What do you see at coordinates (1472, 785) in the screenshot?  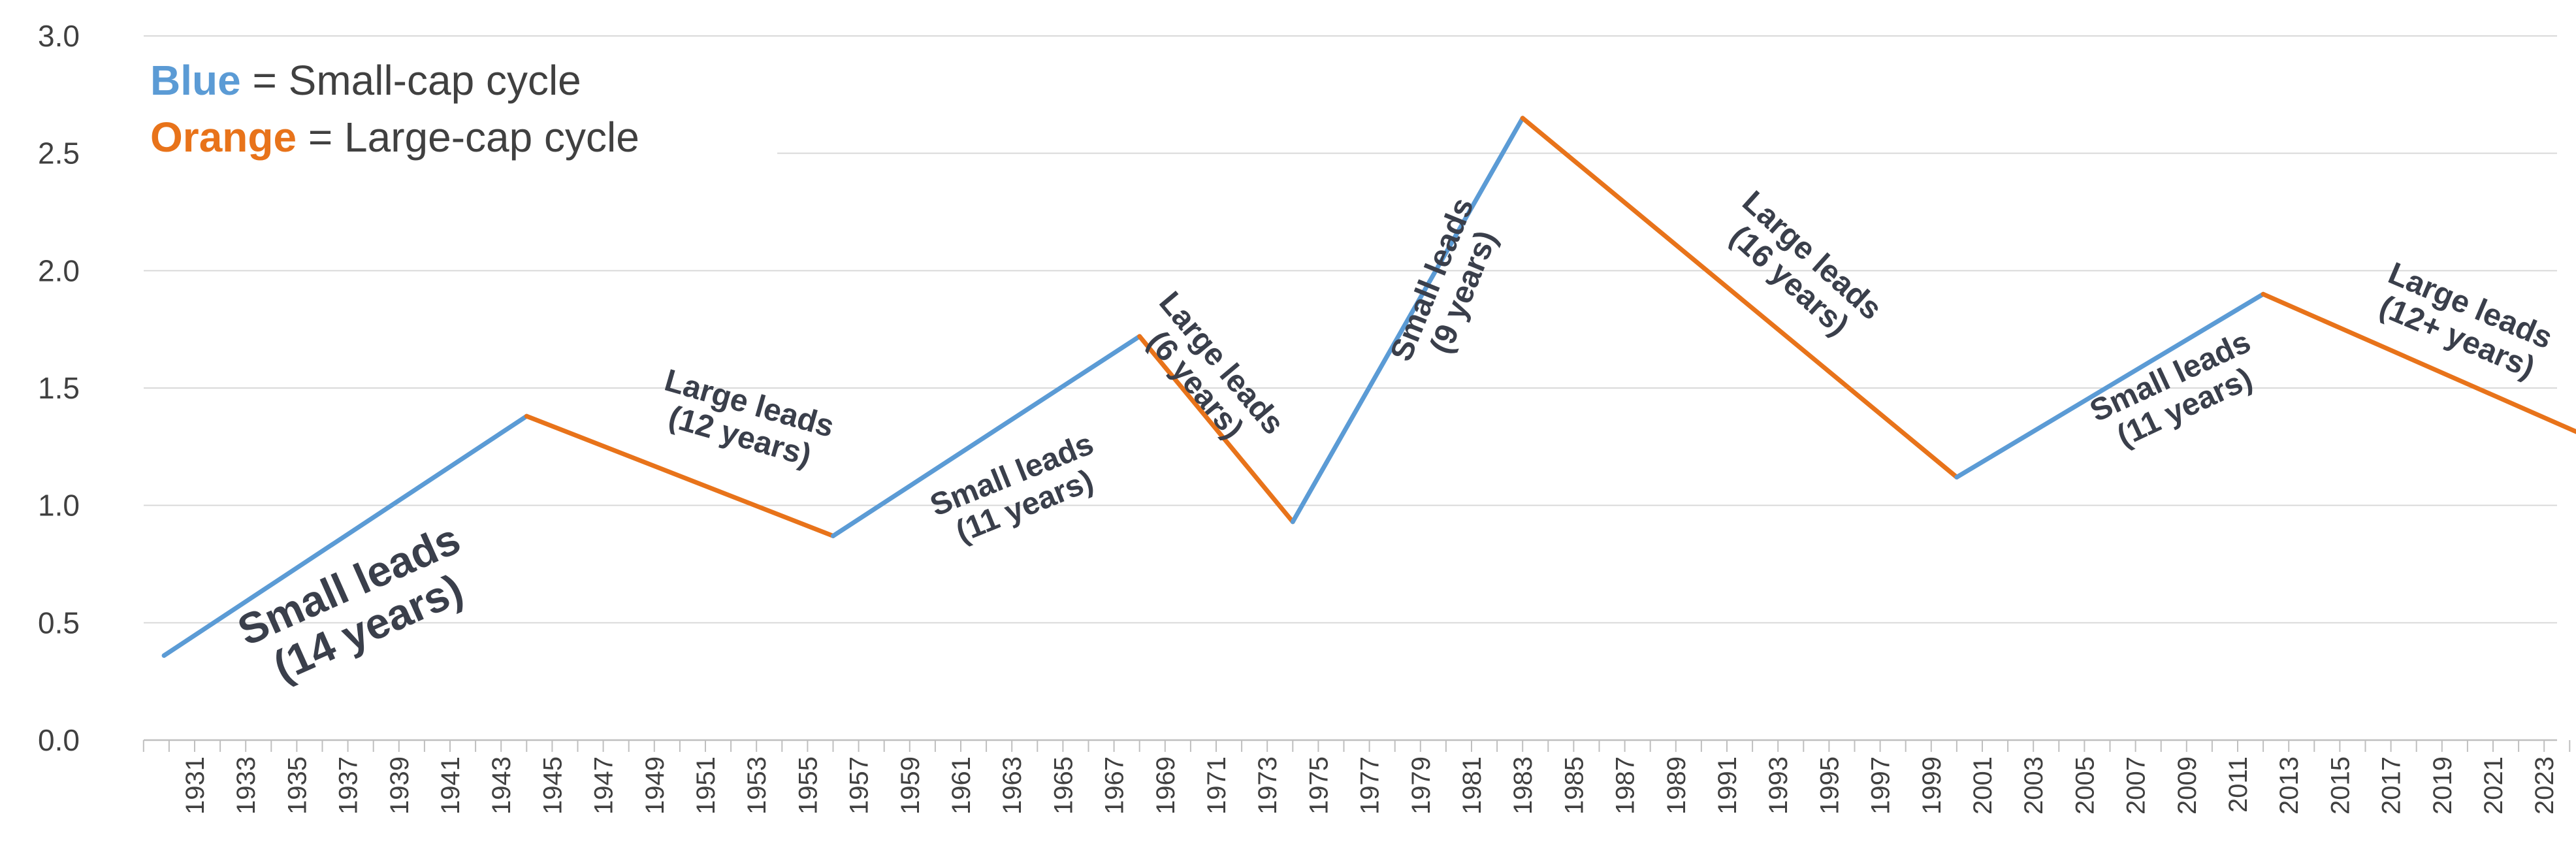 I see `x-tick-label: 1981` at bounding box center [1472, 785].